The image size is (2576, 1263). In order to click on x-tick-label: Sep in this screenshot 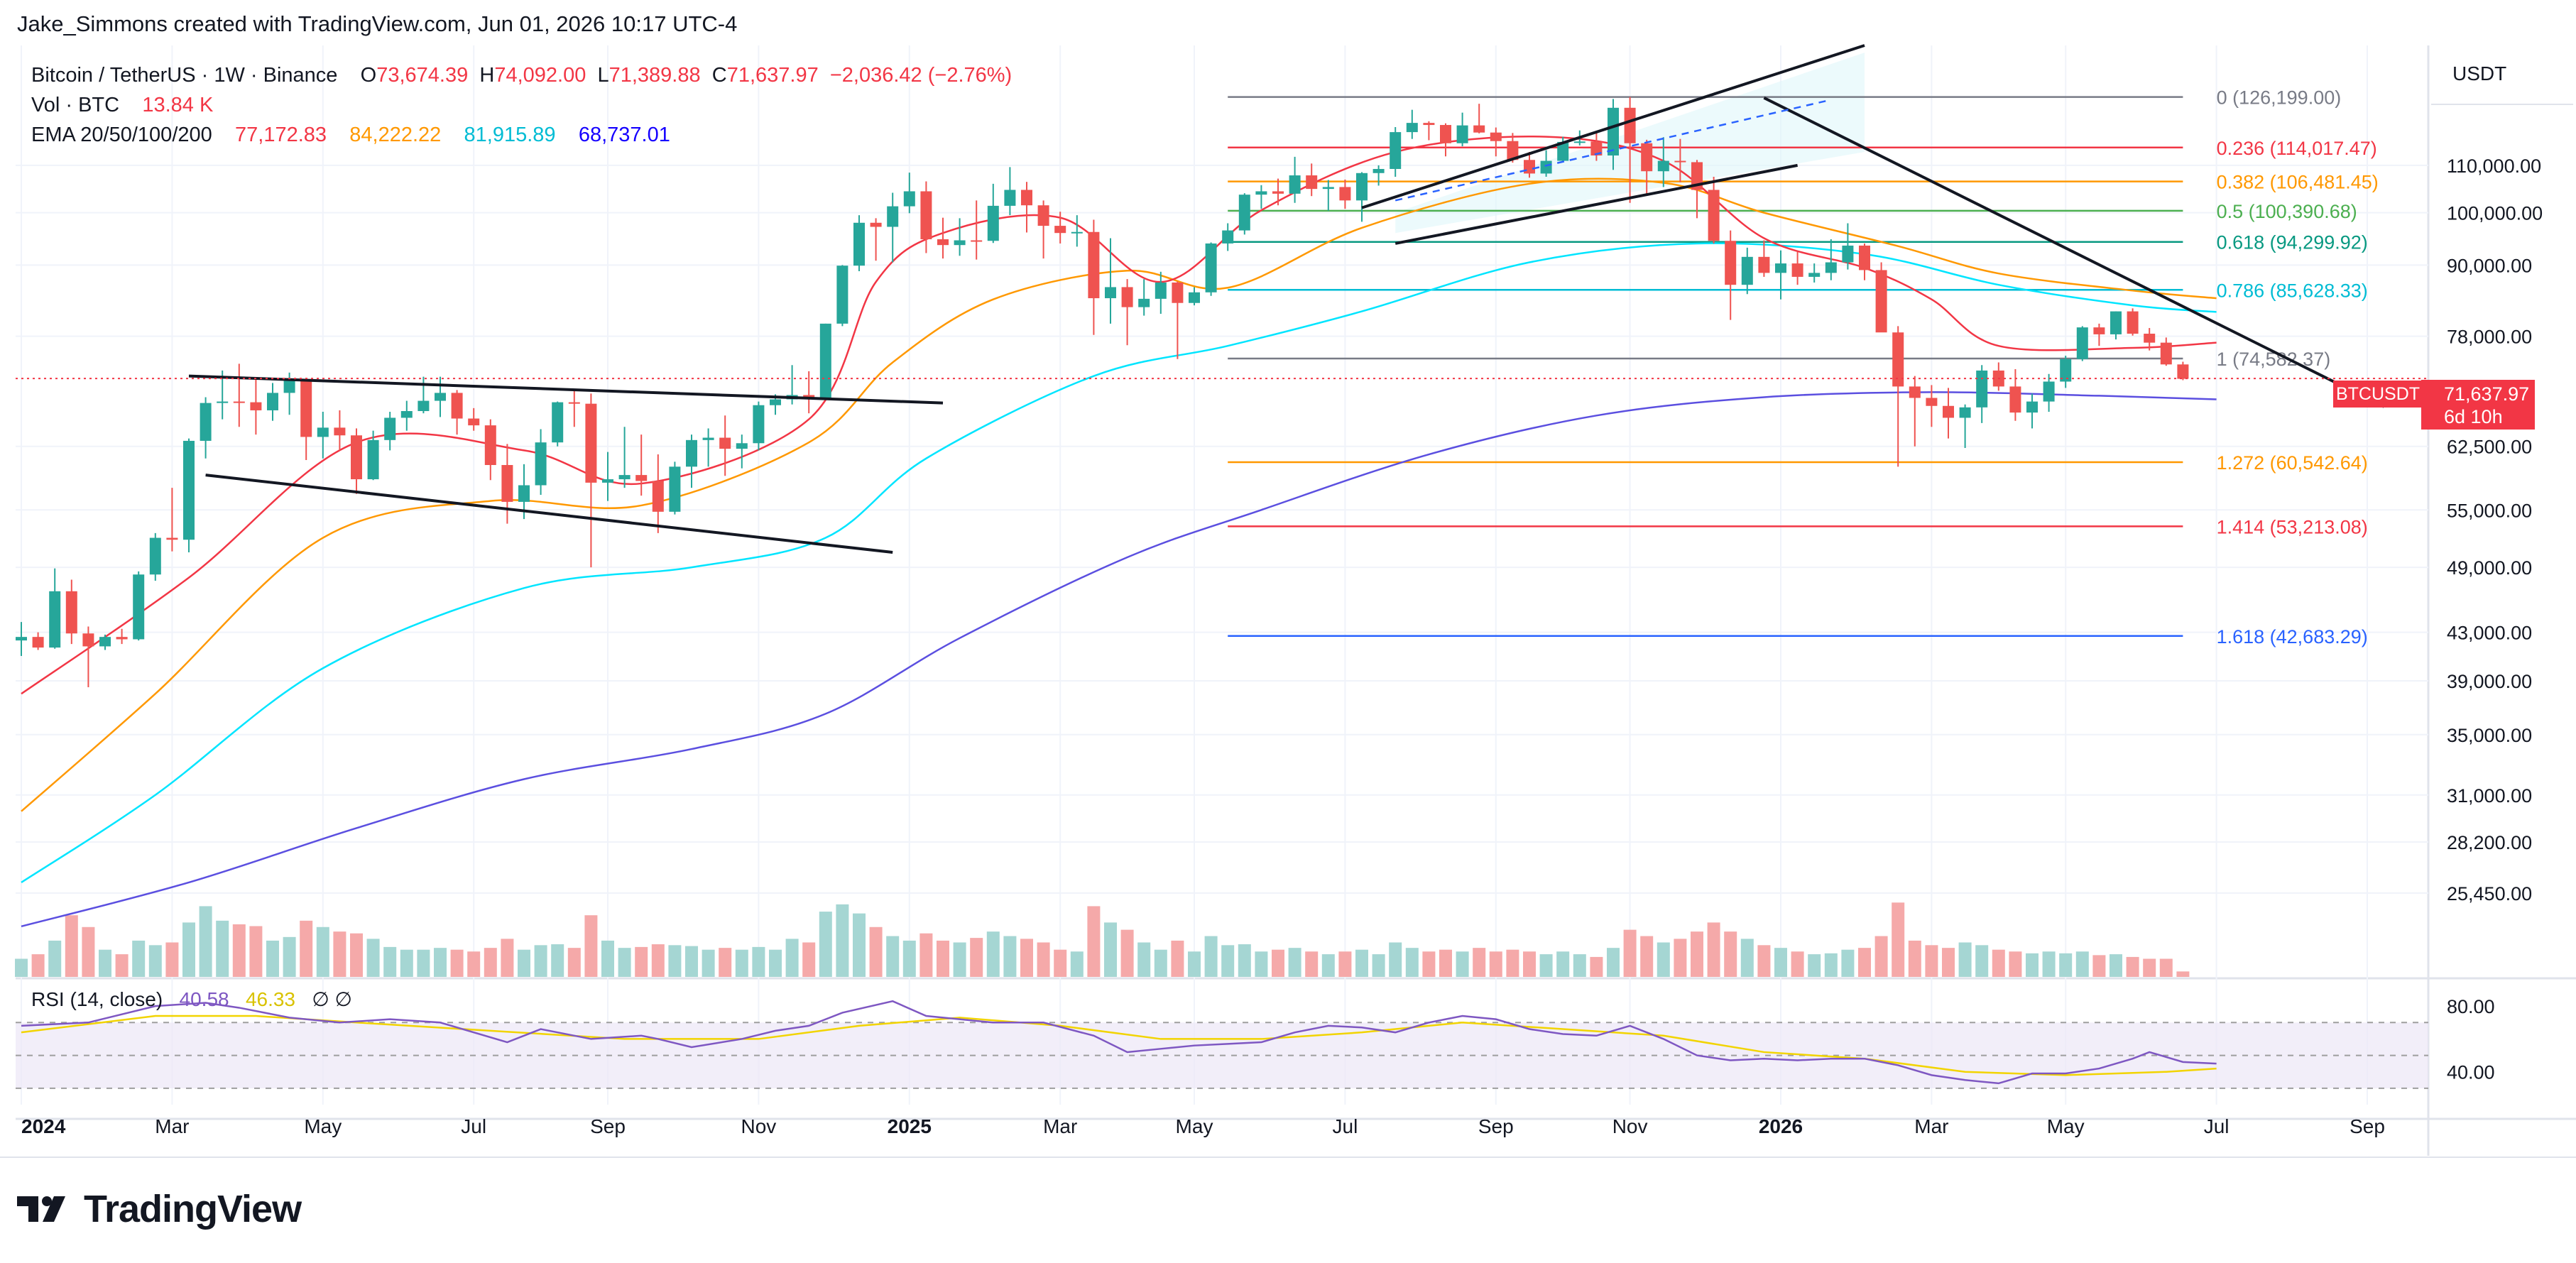, I will do `click(1496, 1126)`.